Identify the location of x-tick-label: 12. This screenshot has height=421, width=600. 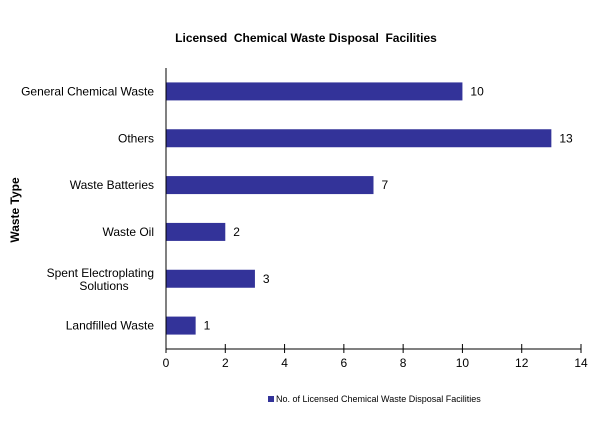
(522, 363).